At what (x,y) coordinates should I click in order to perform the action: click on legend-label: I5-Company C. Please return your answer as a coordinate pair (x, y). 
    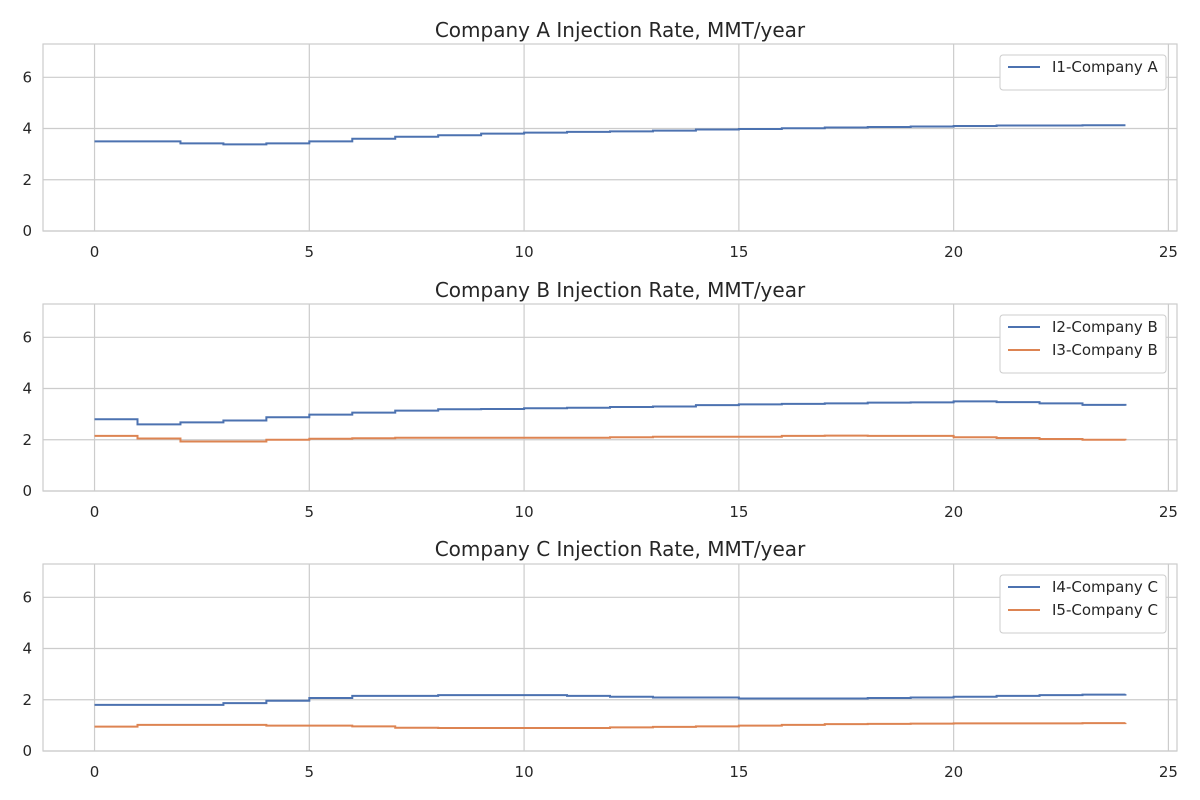
    Looking at the image, I should click on (1105, 610).